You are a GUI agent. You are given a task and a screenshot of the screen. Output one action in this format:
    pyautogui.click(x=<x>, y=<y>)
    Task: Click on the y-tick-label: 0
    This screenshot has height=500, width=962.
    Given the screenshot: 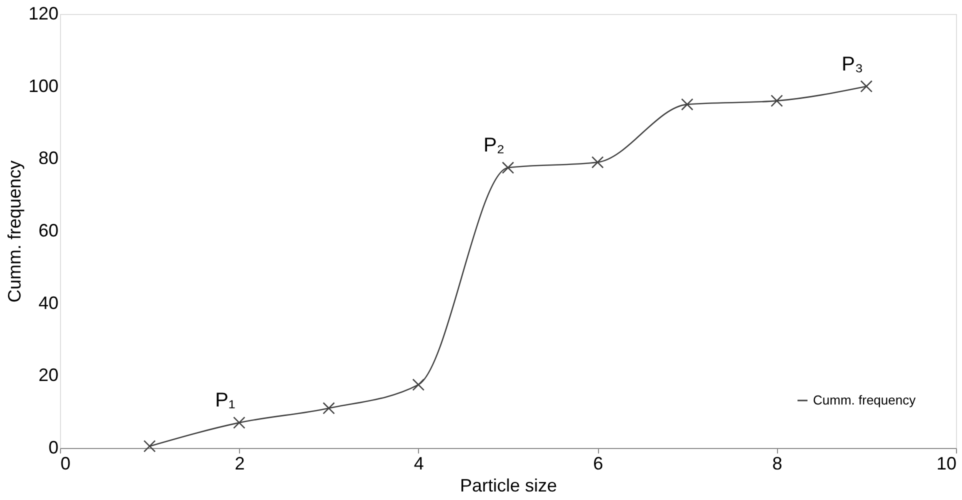 What is the action you would take?
    pyautogui.click(x=53, y=448)
    